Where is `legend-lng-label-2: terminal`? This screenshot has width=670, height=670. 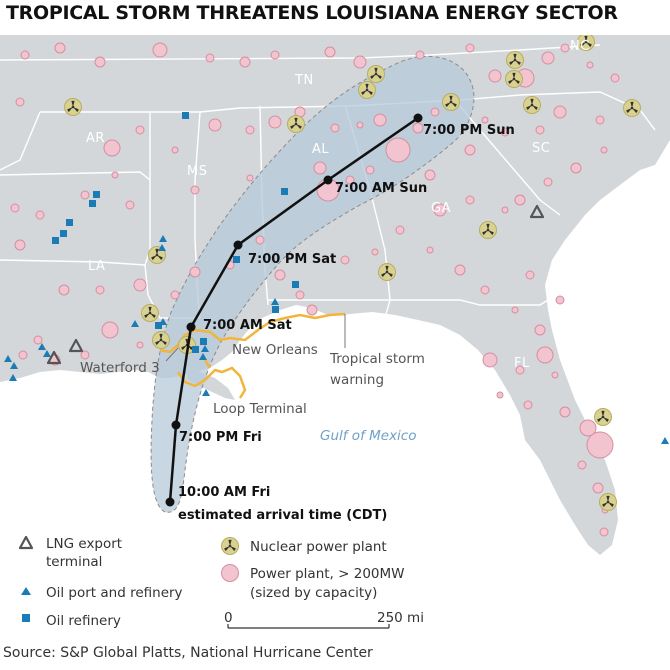
legend-lng-label-2: terminal is located at coordinates (74, 562).